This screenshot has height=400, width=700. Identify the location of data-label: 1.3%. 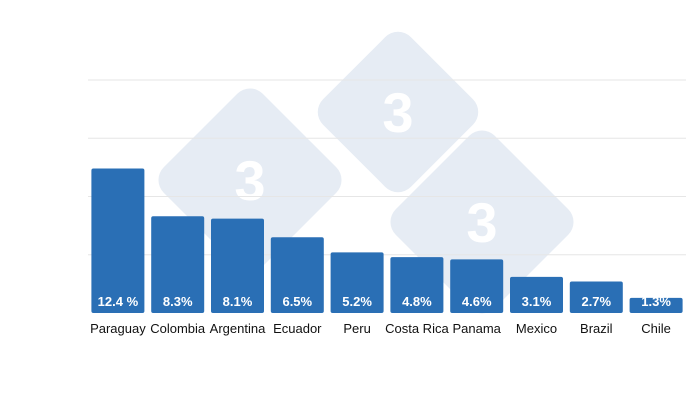
(656, 301).